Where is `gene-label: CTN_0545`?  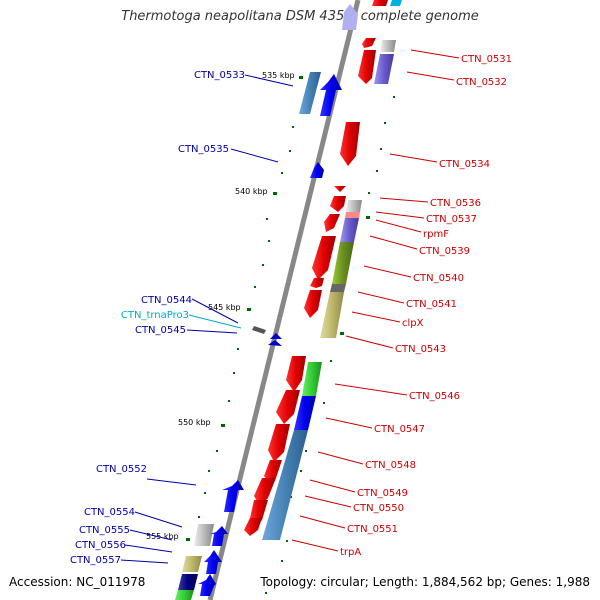 gene-label: CTN_0545 is located at coordinates (160, 330).